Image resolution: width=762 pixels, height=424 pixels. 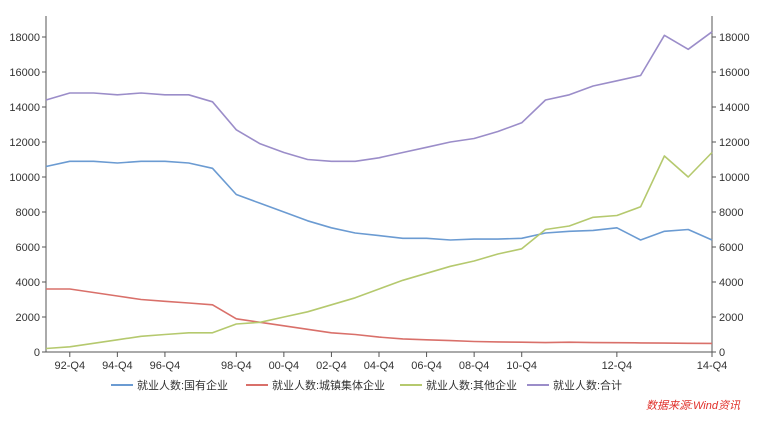 What do you see at coordinates (521, 366) in the screenshot?
I see `x-tick-label: 10-Q4` at bounding box center [521, 366].